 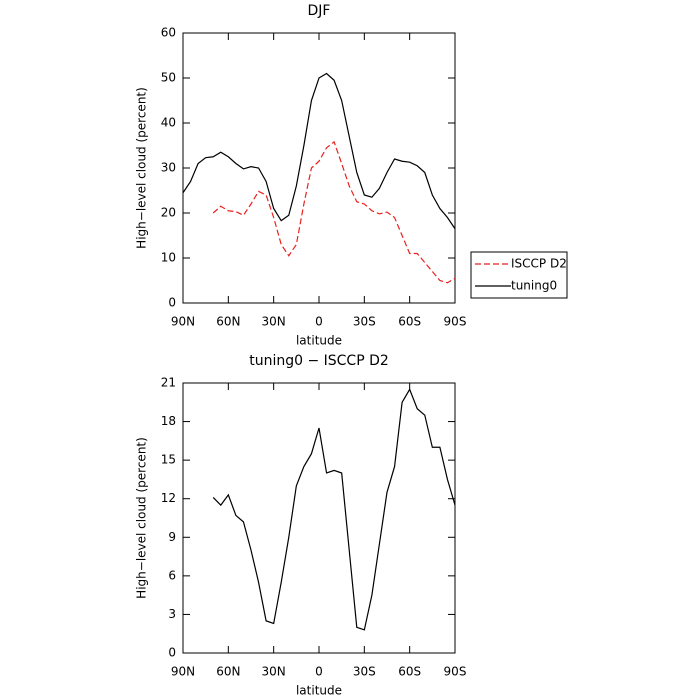 What do you see at coordinates (168, 498) in the screenshot?
I see `y-tick-label: 12` at bounding box center [168, 498].